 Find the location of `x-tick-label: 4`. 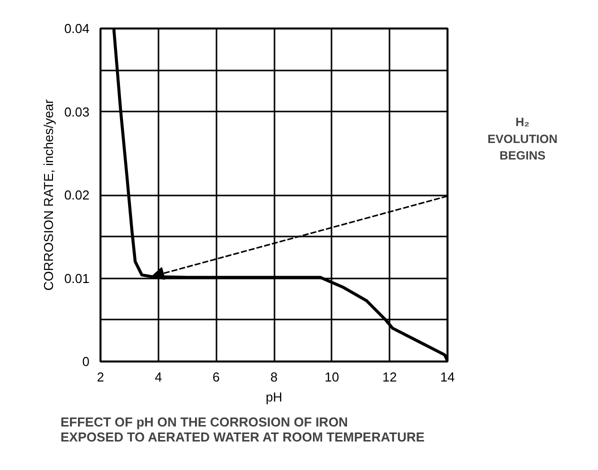

x-tick-label: 4 is located at coordinates (158, 377).